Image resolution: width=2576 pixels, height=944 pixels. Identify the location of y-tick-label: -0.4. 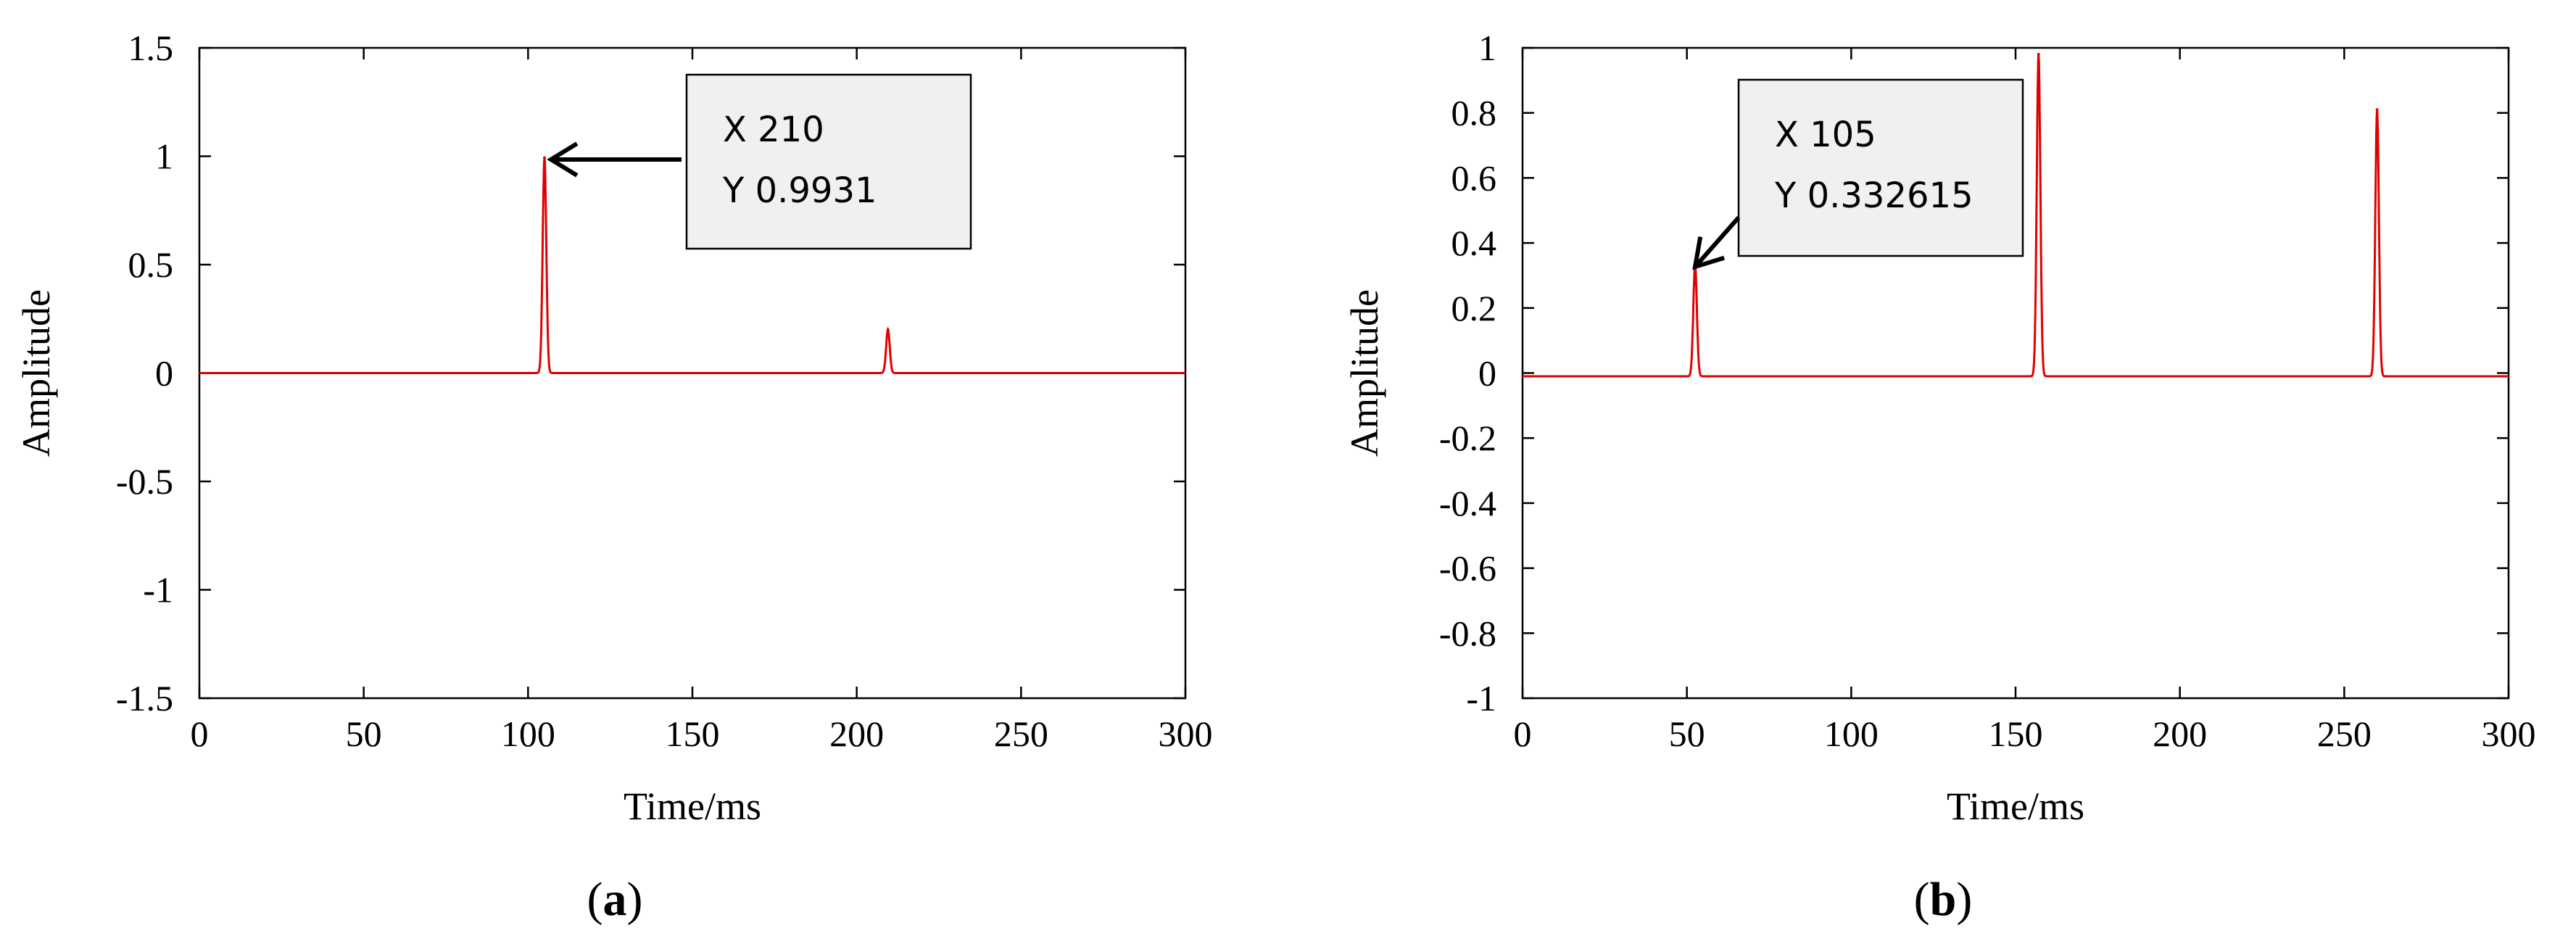
(1468, 503).